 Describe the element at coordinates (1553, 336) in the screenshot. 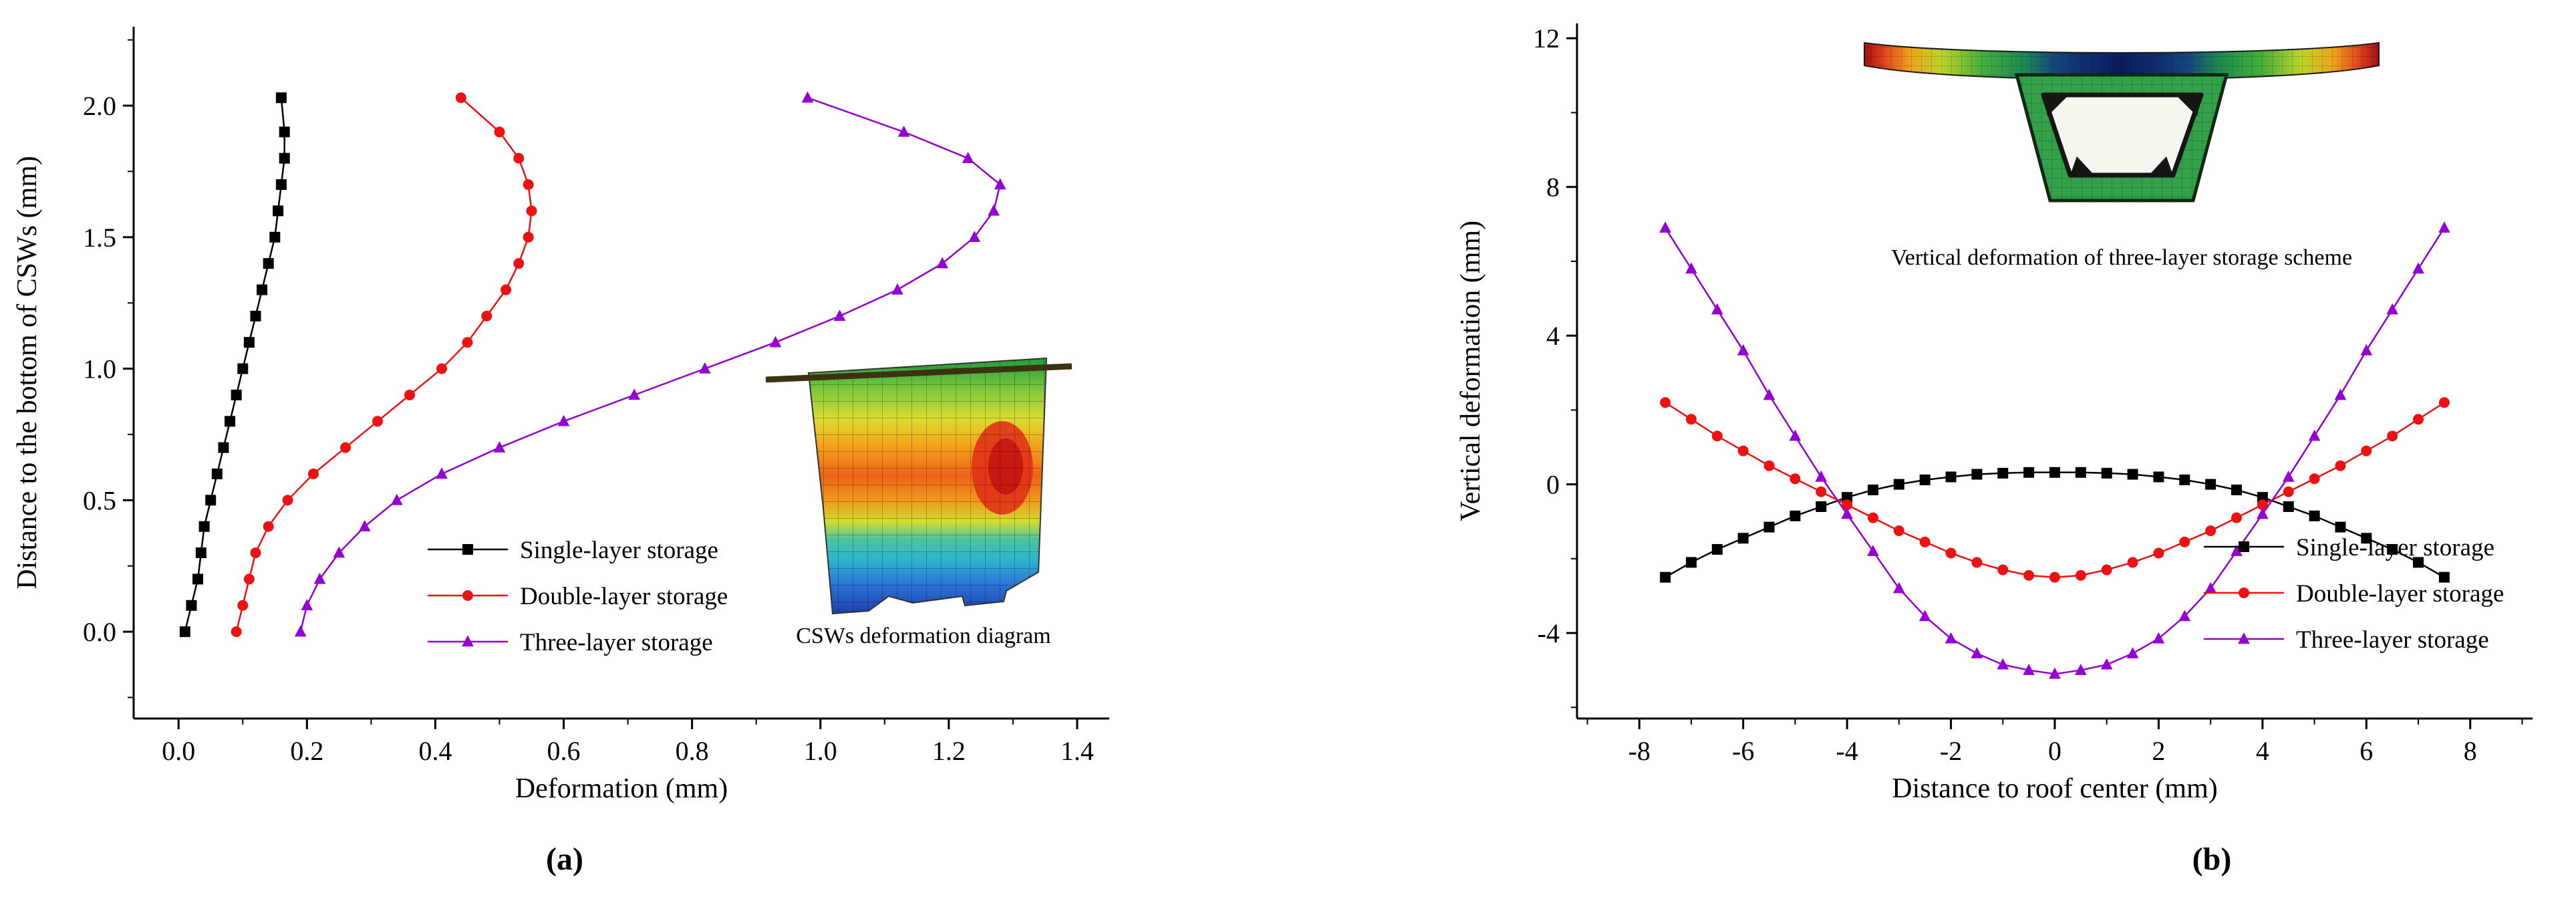

I see `y-tick-label: 4` at that location.